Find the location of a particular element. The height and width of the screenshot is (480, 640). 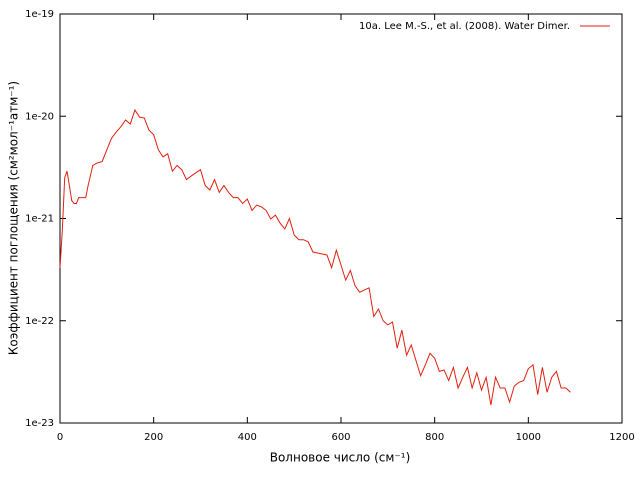

x-tick-label: 600 is located at coordinates (340, 437).